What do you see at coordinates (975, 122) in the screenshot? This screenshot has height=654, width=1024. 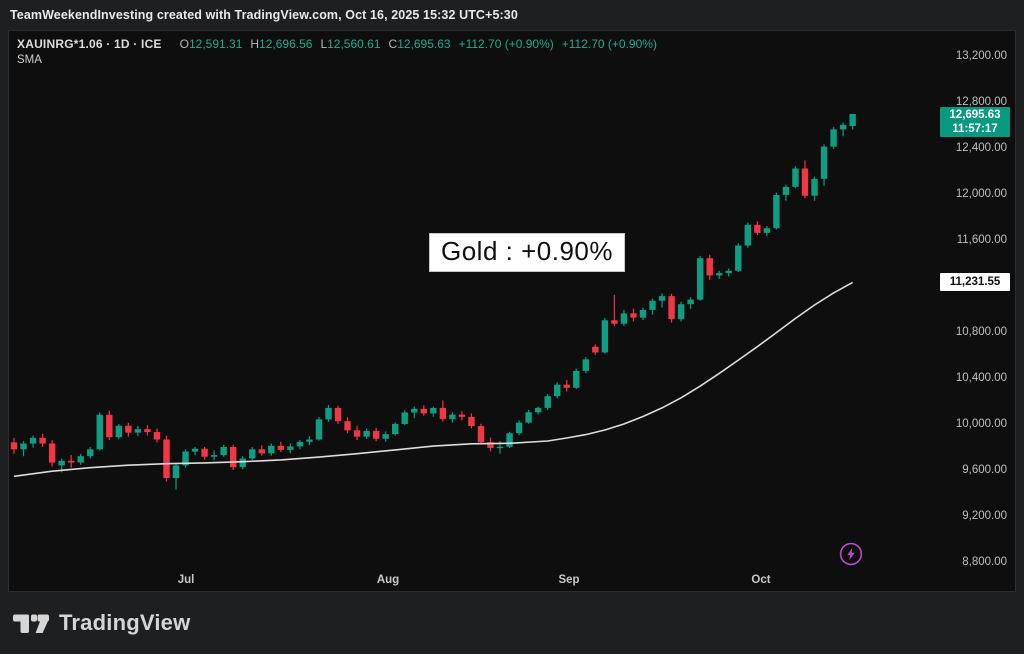 I see `last-price-badge: 12,695.63 11:57:17` at bounding box center [975, 122].